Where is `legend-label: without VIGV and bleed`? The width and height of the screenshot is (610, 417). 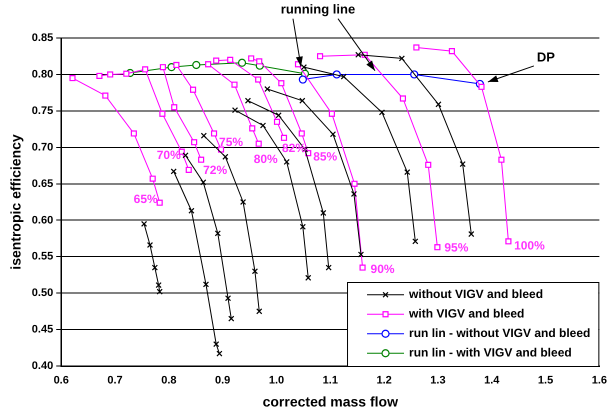 legend-label: without VIGV and bleed is located at coordinates (476, 294).